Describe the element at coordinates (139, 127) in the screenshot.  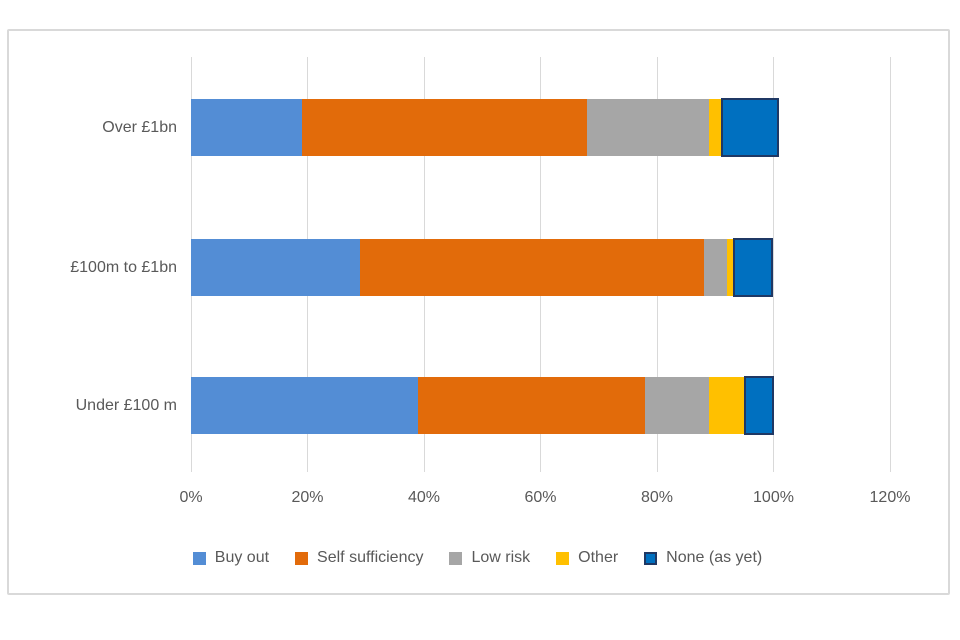
I see `category-label: Over £1bn` at that location.